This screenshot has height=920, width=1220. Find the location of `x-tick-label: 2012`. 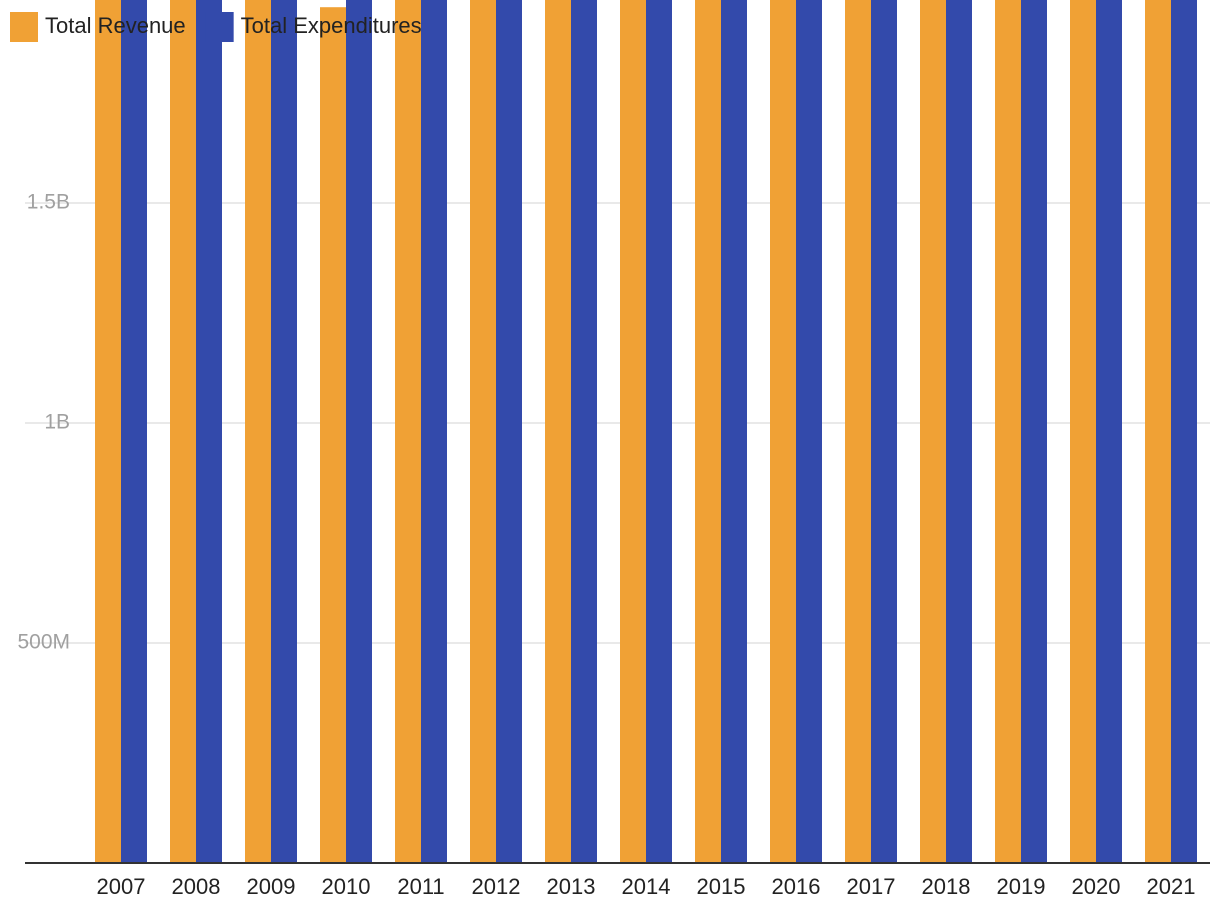

x-tick-label: 2012 is located at coordinates (496, 886).